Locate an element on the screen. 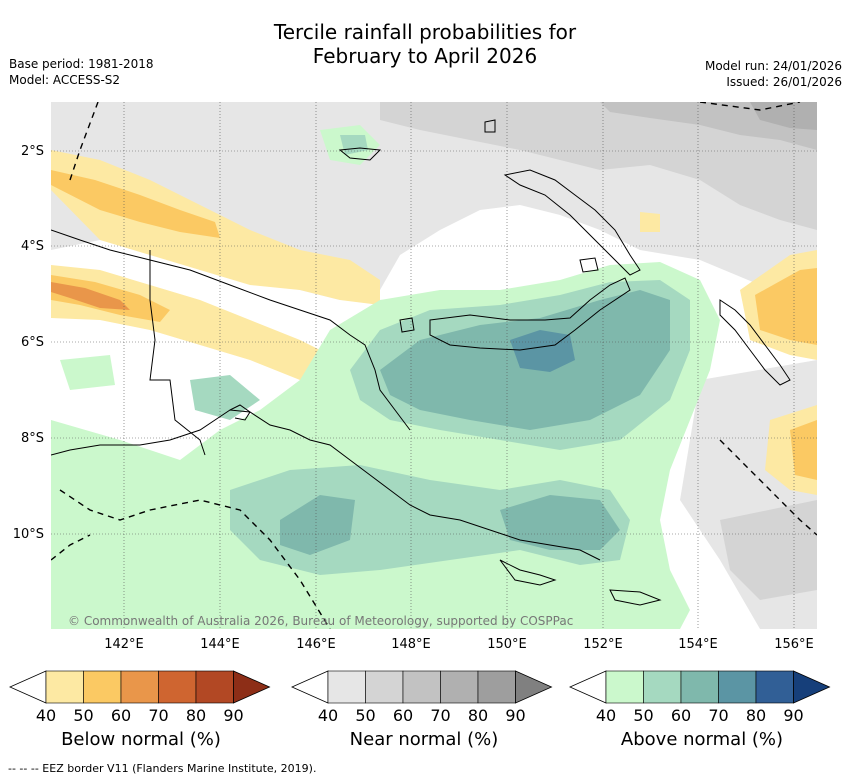 The height and width of the screenshot is (781, 850). colorbar-above-normal: 40 50 60 70 80 90 is located at coordinates (700, 697).